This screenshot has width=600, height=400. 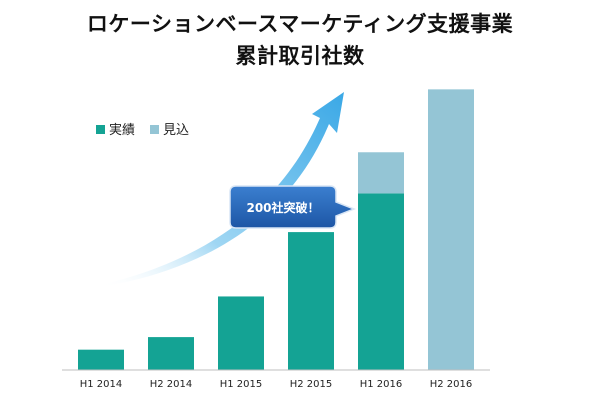 What do you see at coordinates (300, 24) in the screenshot?
I see `chart-title-line1: ロケーションベースマーケティング支援事業` at bounding box center [300, 24].